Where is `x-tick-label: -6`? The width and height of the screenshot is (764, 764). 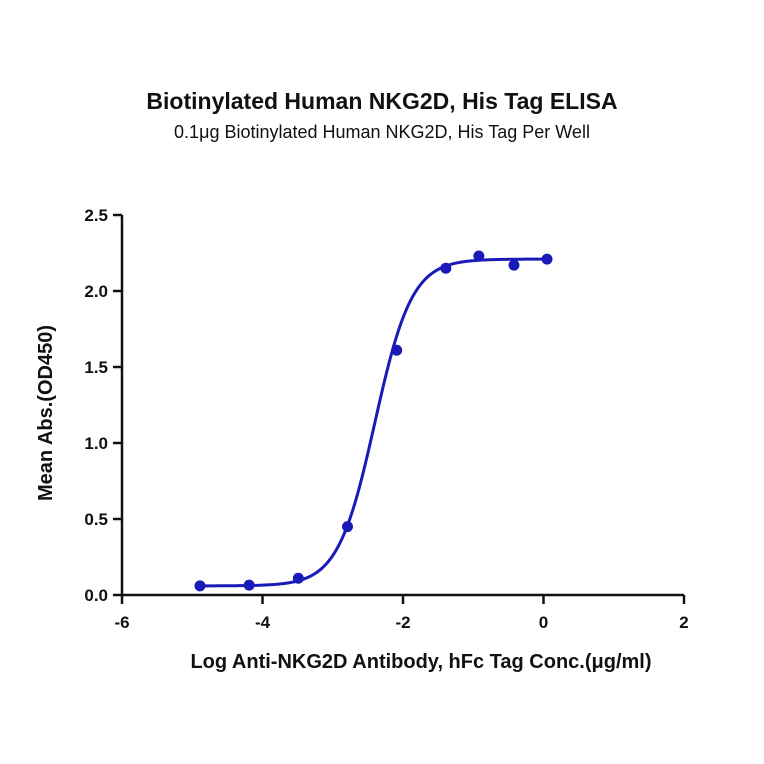 x-tick-label: -6 is located at coordinates (121, 622).